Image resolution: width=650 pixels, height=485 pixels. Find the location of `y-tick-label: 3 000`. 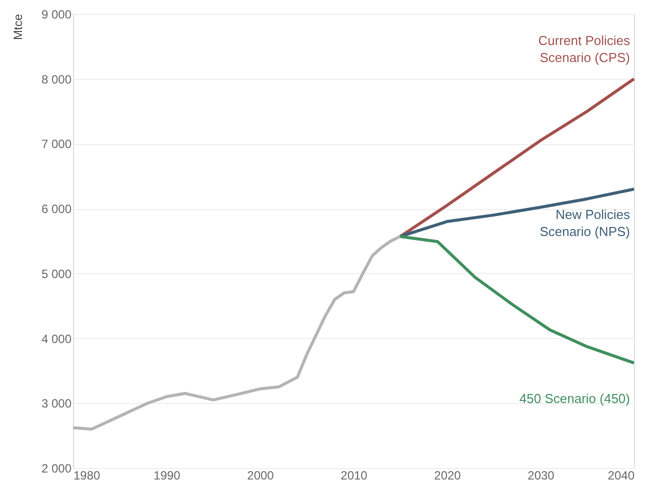

y-tick-label: 3 000 is located at coordinates (56, 403).